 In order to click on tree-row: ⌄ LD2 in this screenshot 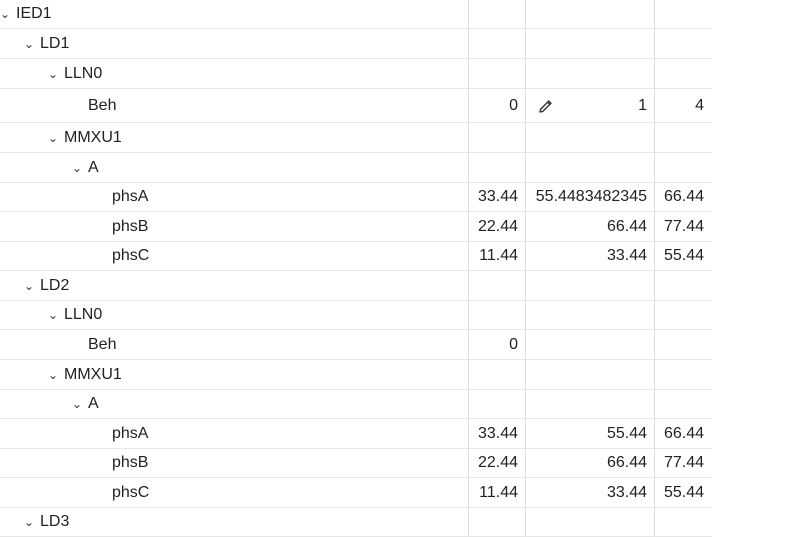, I will do `click(356, 286)`.